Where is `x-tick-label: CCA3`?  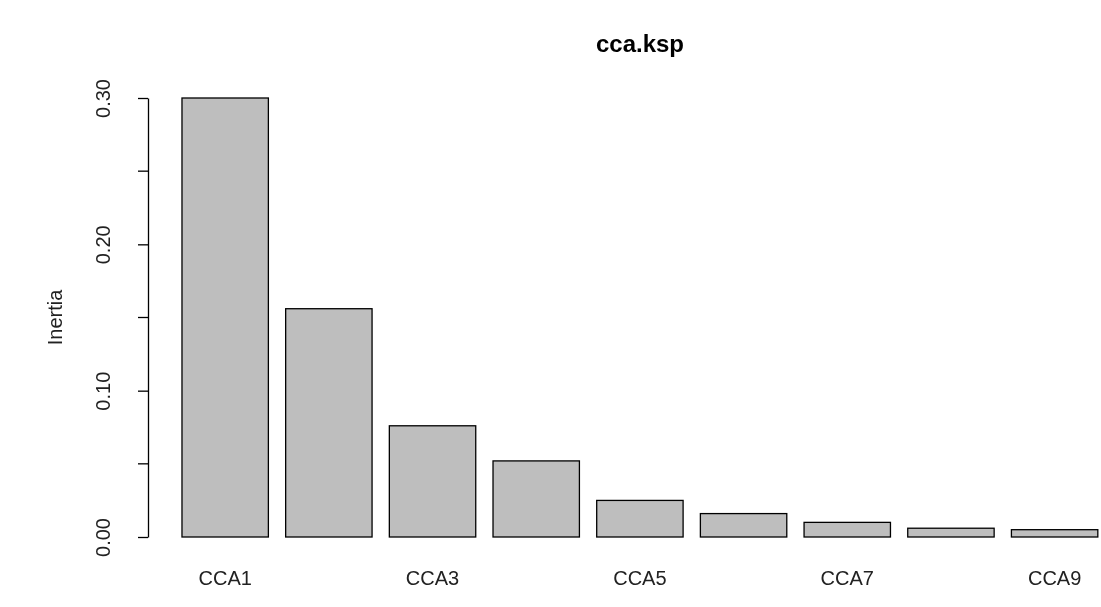 x-tick-label: CCA3 is located at coordinates (432, 578).